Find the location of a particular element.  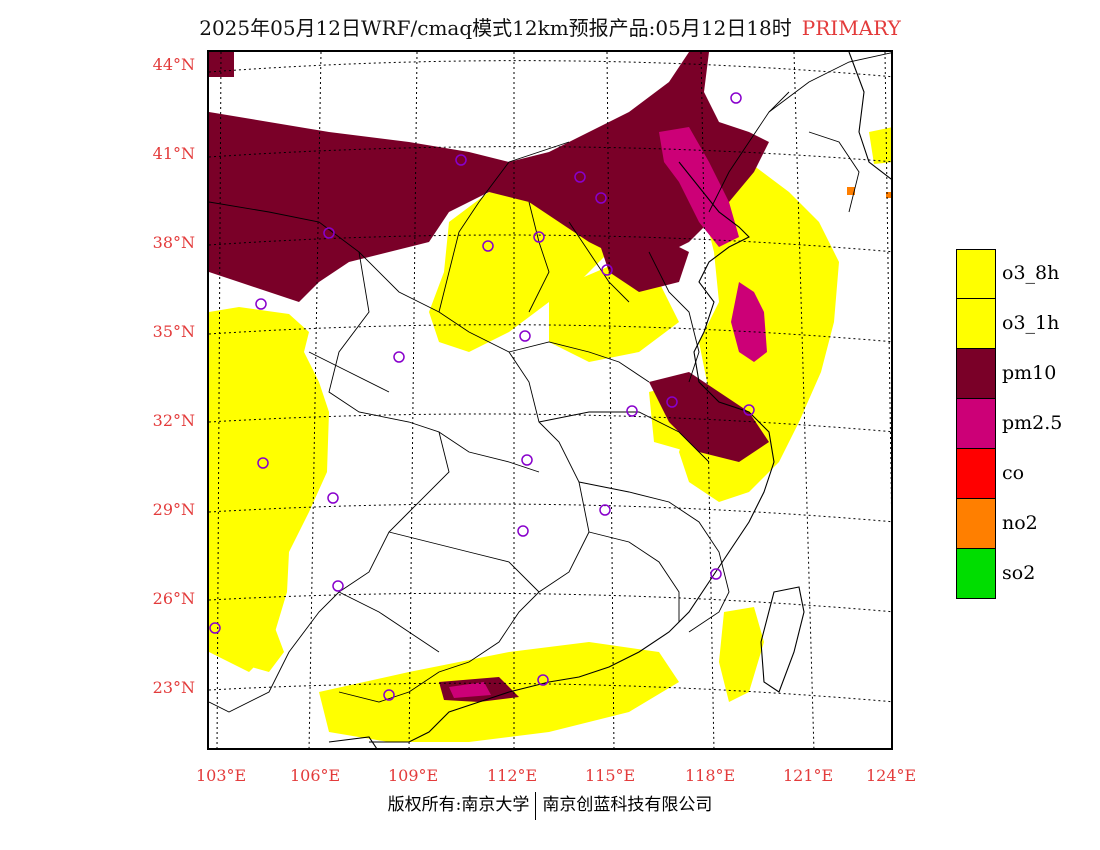

footer-separator is located at coordinates (536, 805).